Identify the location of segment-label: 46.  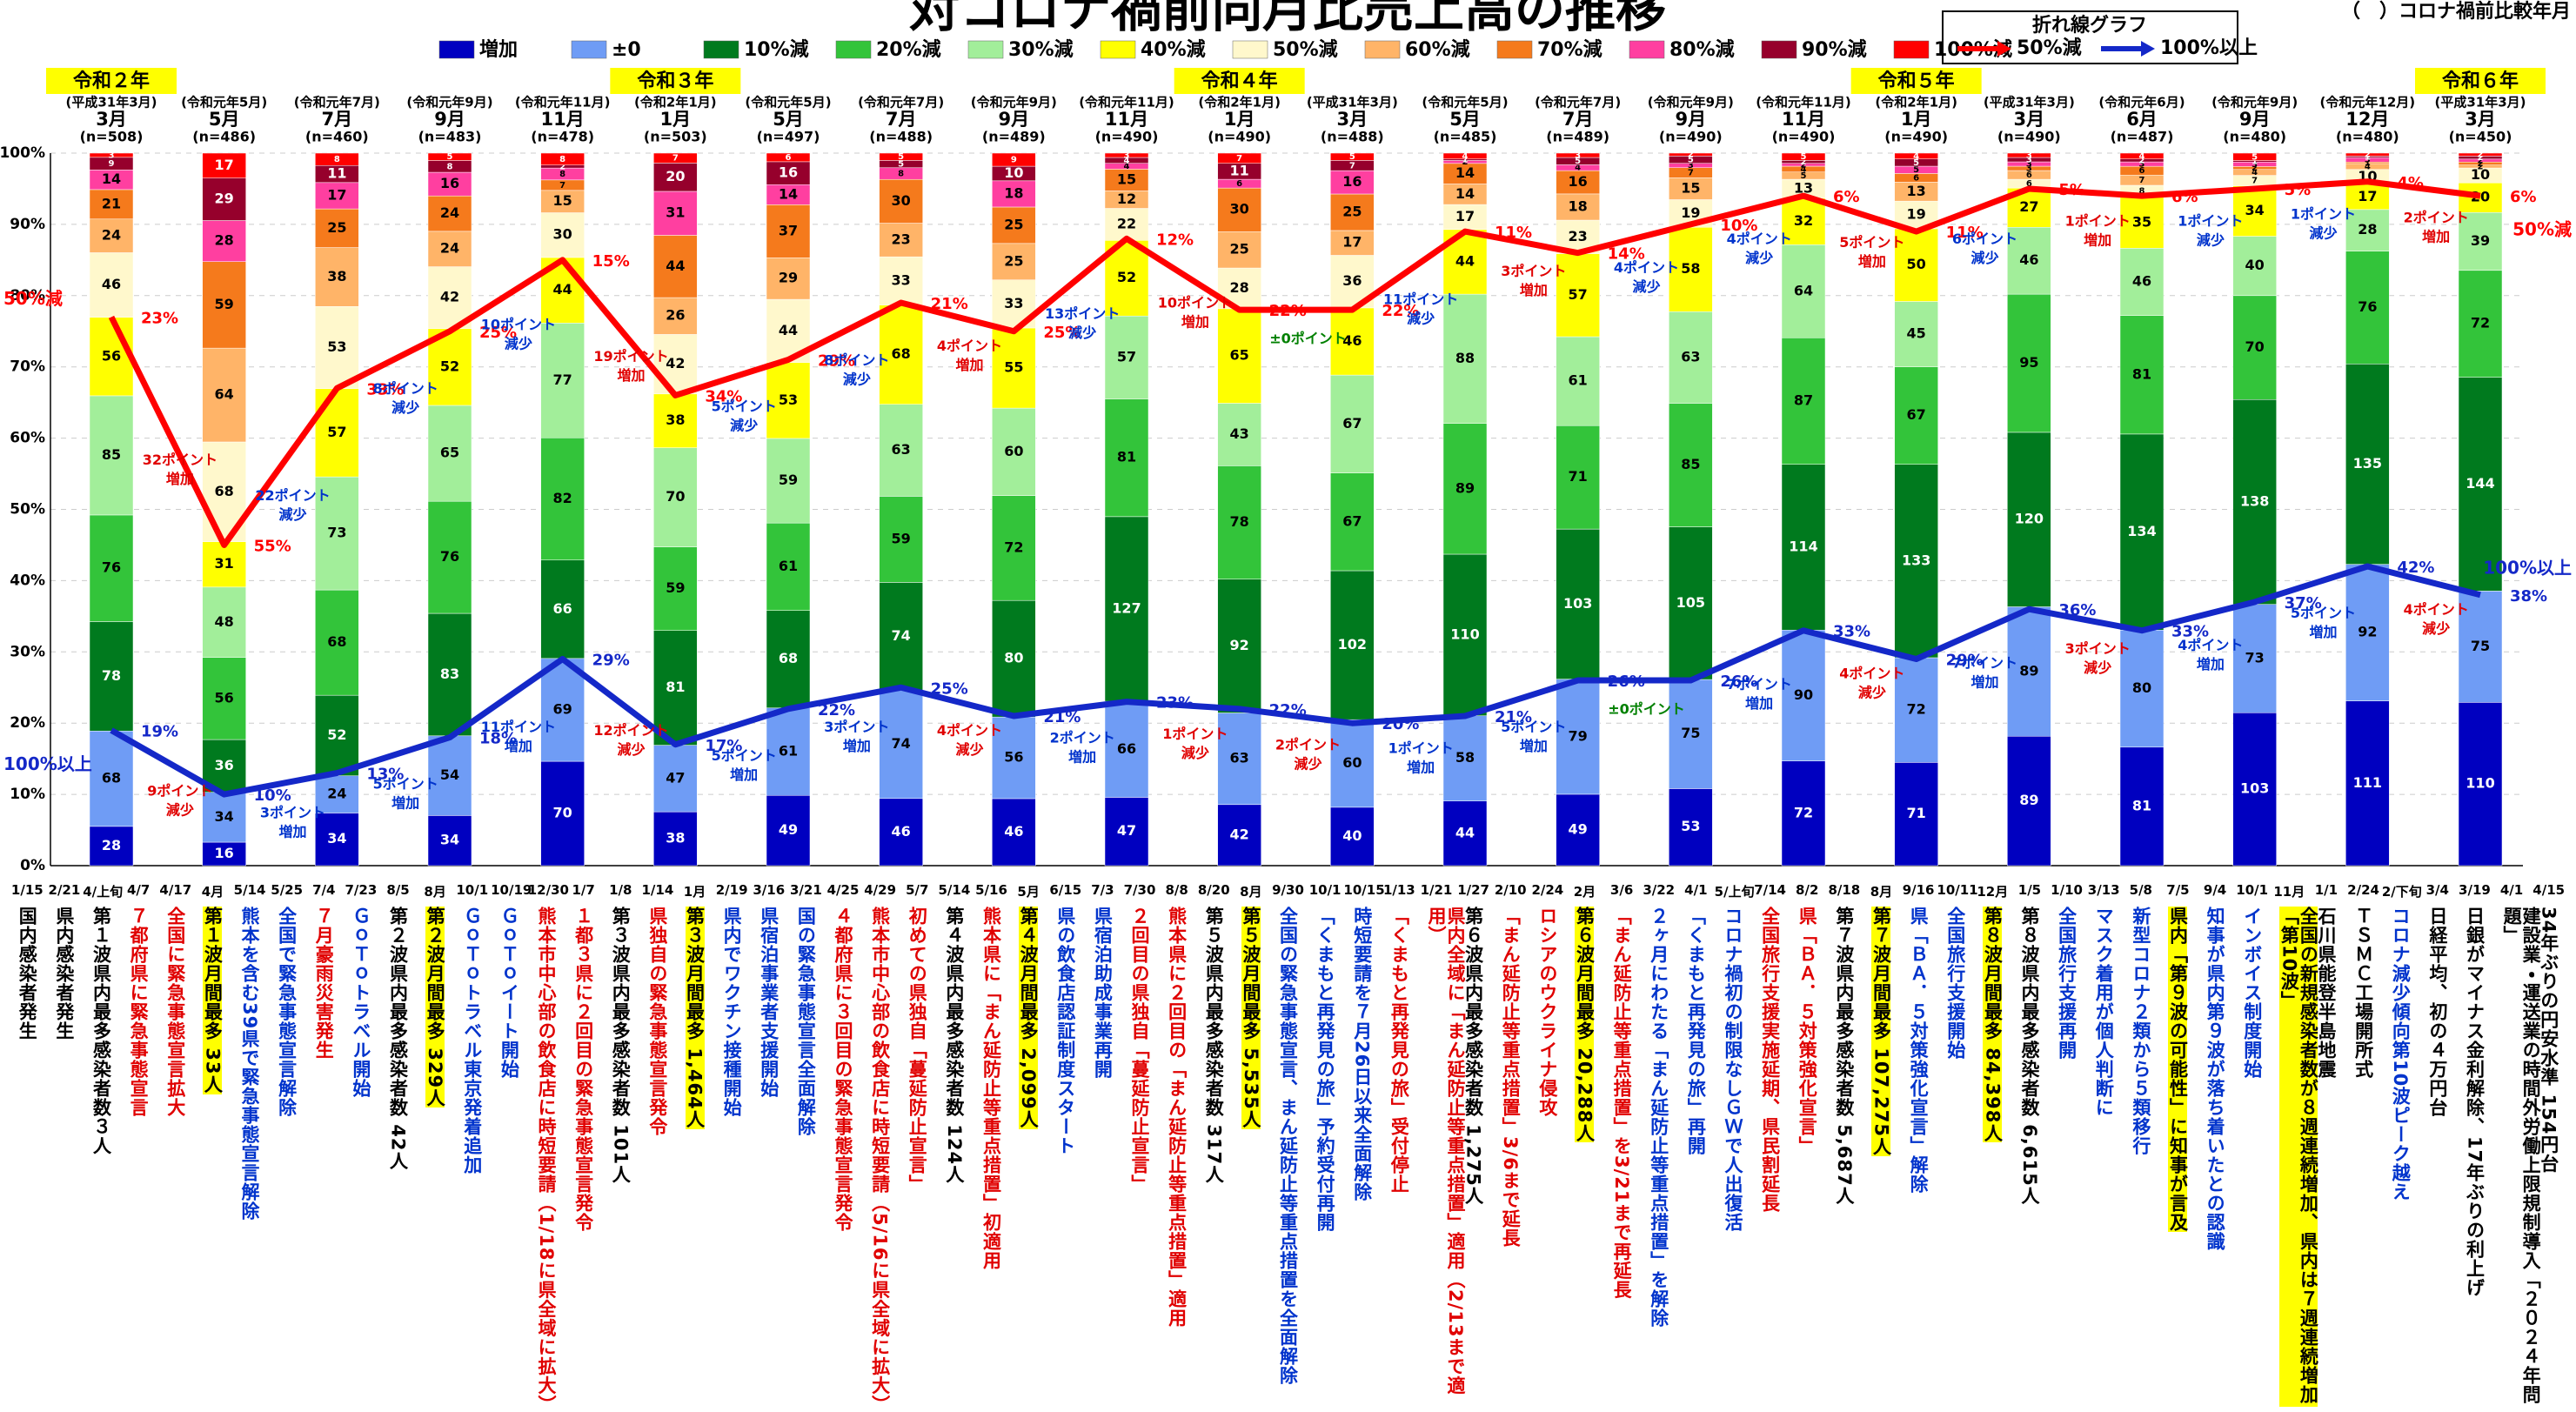
(1014, 831).